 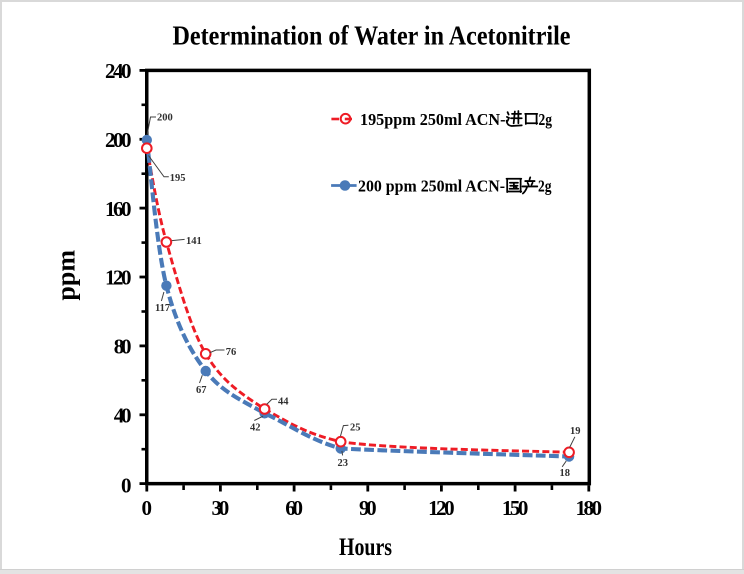 What do you see at coordinates (431, 186) in the screenshot?
I see `svg-text: 200 ppm 250ml ACN-` at bounding box center [431, 186].